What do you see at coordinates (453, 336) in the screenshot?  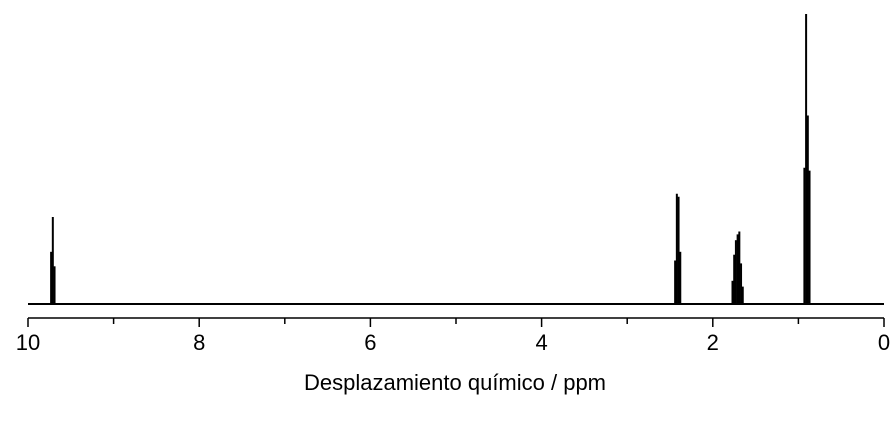 I see `x-axis-ticks: 10 8 6 4 2 0` at bounding box center [453, 336].